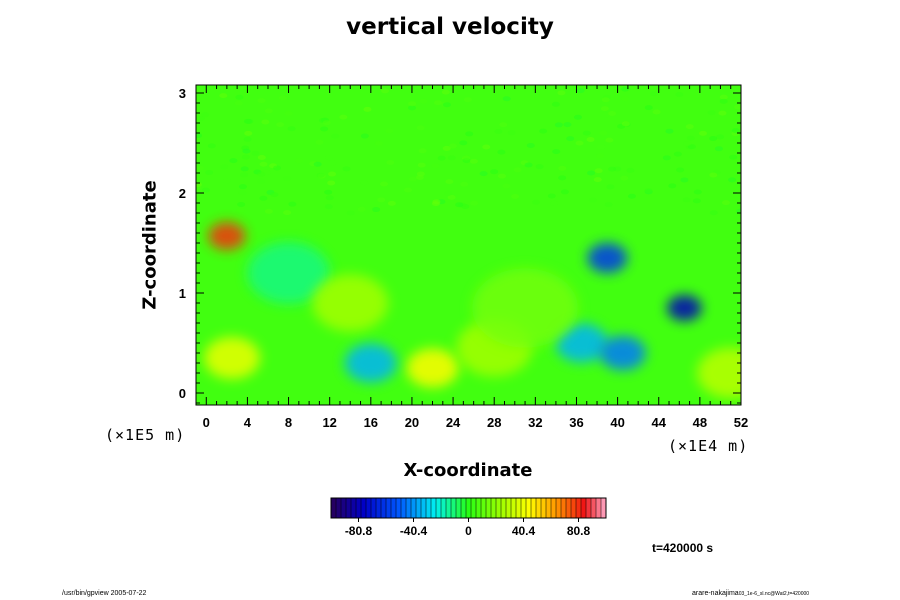 The image size is (900, 600). What do you see at coordinates (182, 193) in the screenshot?
I see `y-tick-label: 2` at bounding box center [182, 193].